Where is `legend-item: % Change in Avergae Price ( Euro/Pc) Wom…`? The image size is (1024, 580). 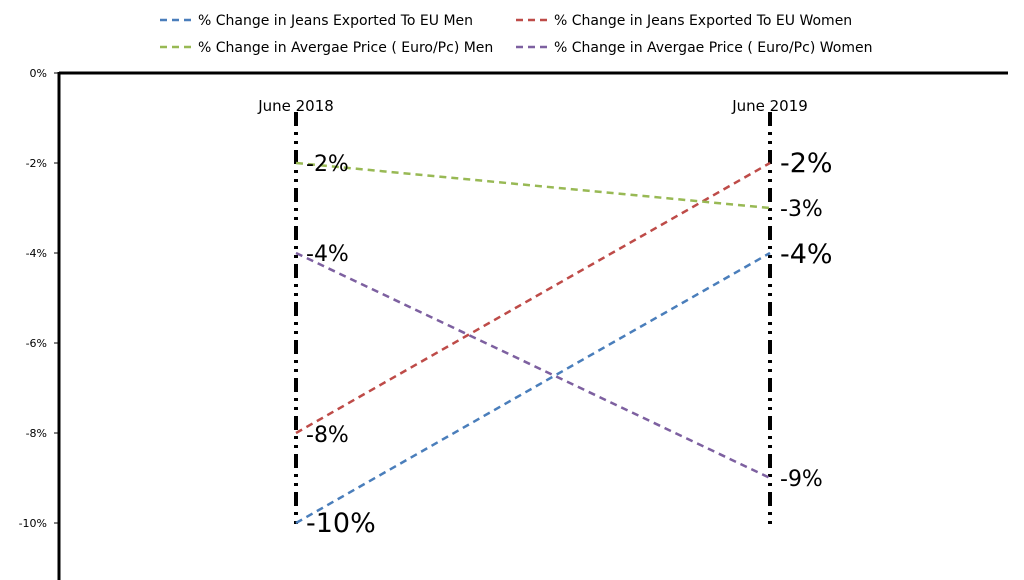
legend-item: % Change in Avergae Price ( Euro/Pc) Wom… is located at coordinates (713, 48).